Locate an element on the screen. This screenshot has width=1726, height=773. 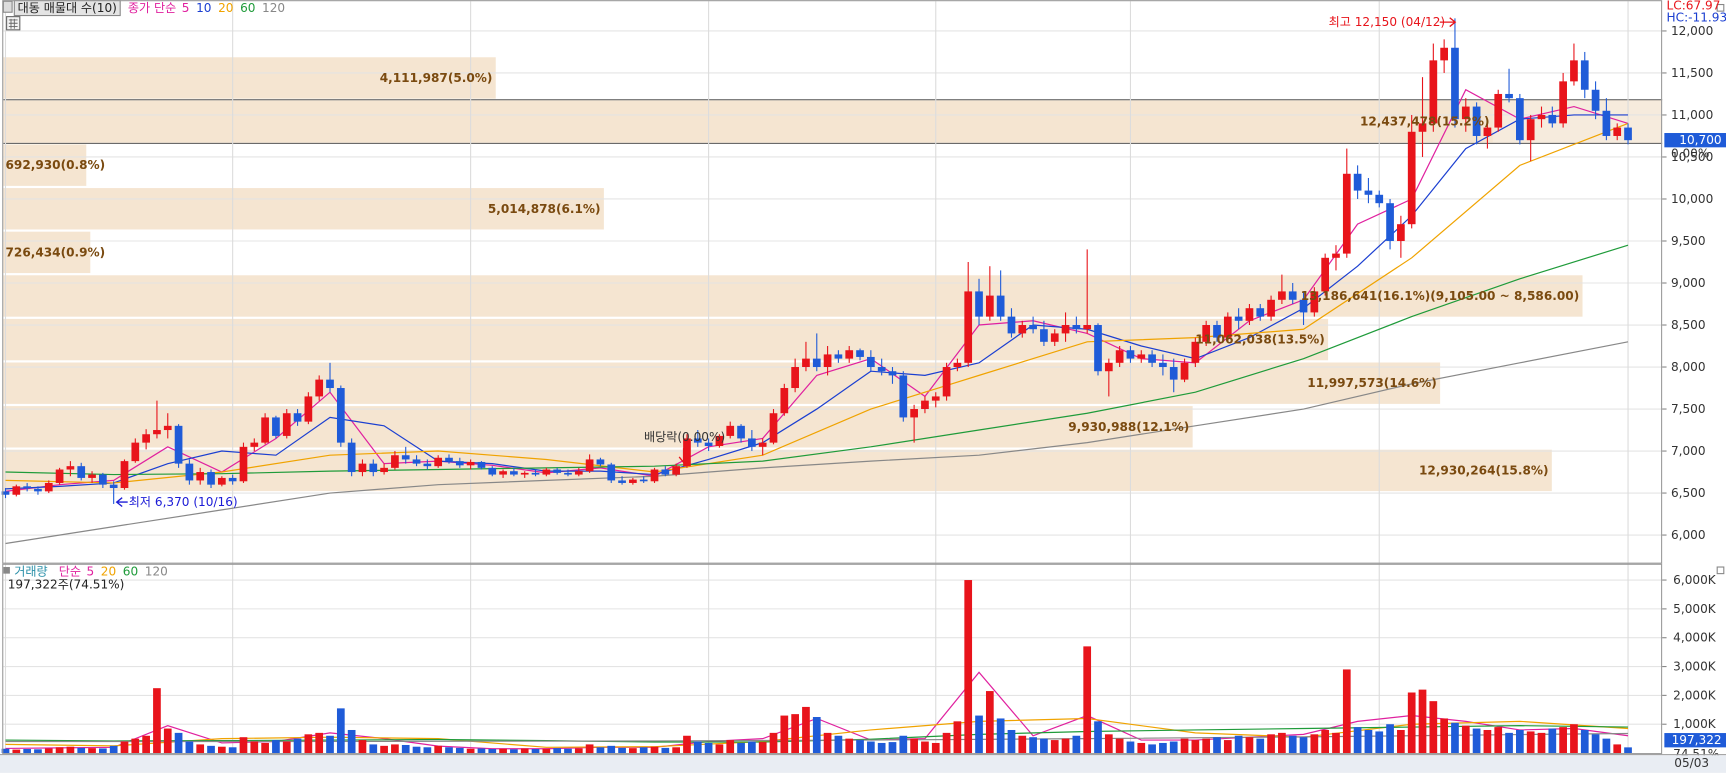
legend-entry: 60 is located at coordinates (130, 571).